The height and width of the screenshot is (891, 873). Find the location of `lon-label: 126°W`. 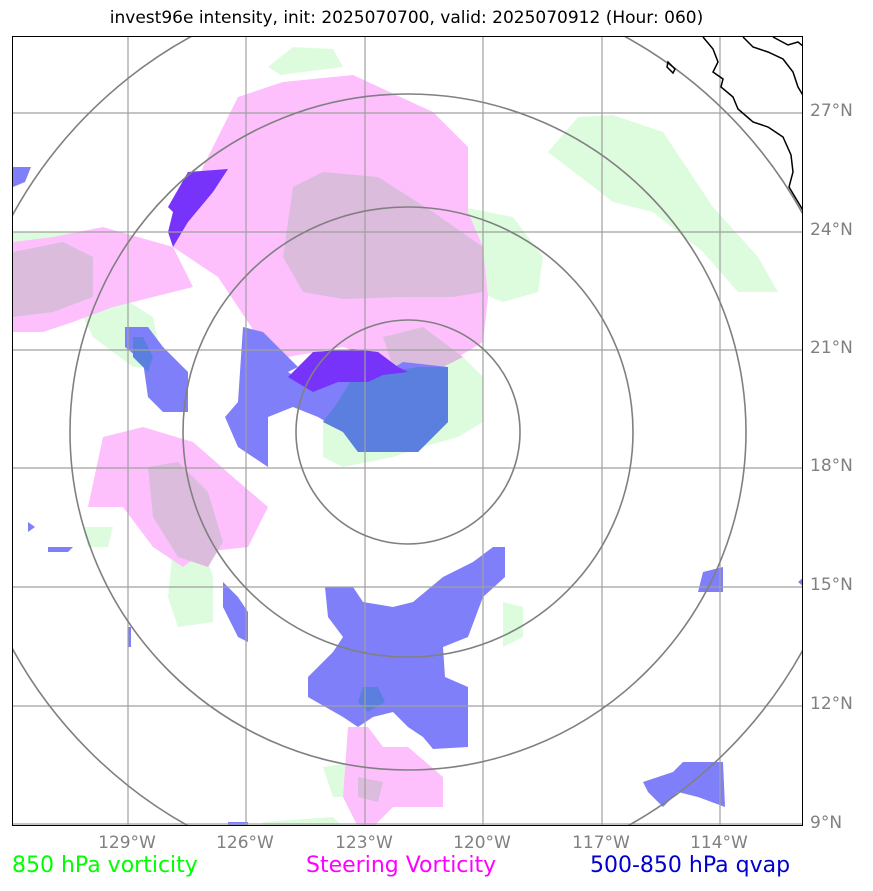

lon-label: 126°W is located at coordinates (245, 843).